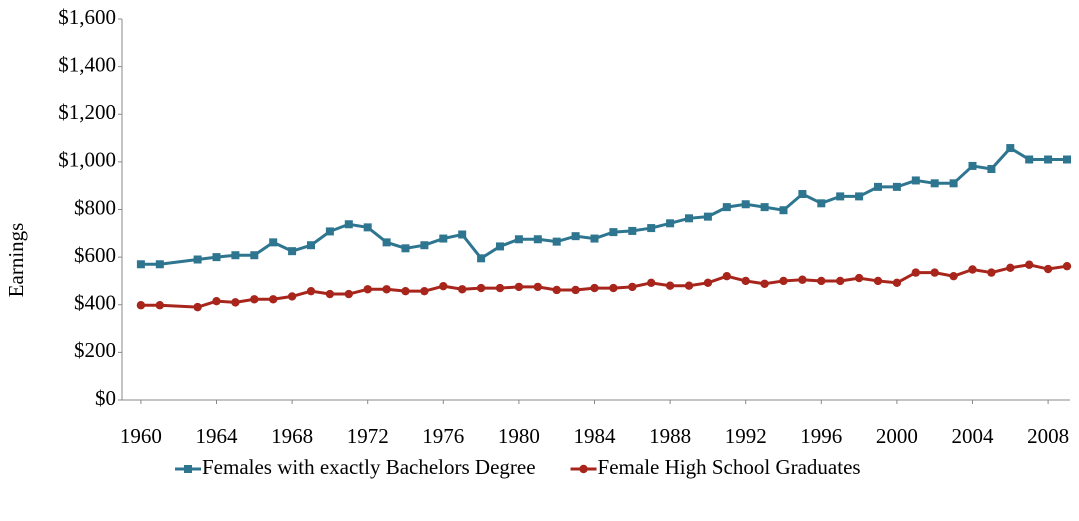 This screenshot has height=521, width=1079. I want to click on x-tick-label: 2000, so click(897, 436).